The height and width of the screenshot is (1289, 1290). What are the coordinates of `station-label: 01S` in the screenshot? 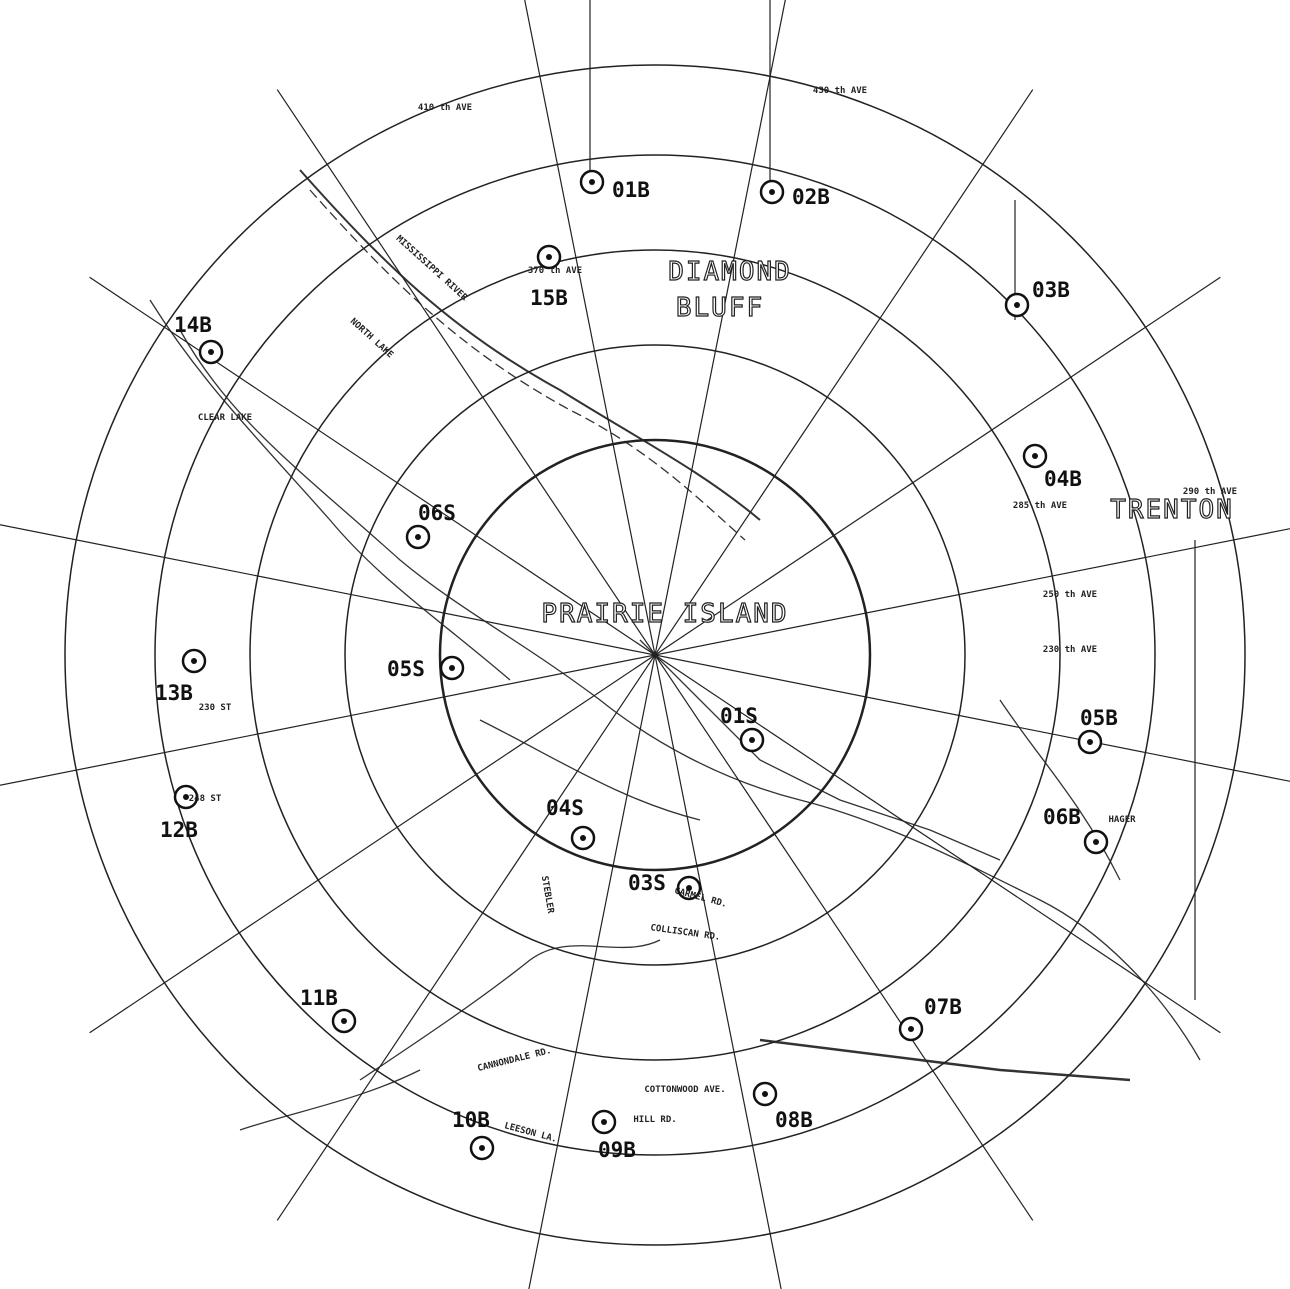 It's located at (739, 716).